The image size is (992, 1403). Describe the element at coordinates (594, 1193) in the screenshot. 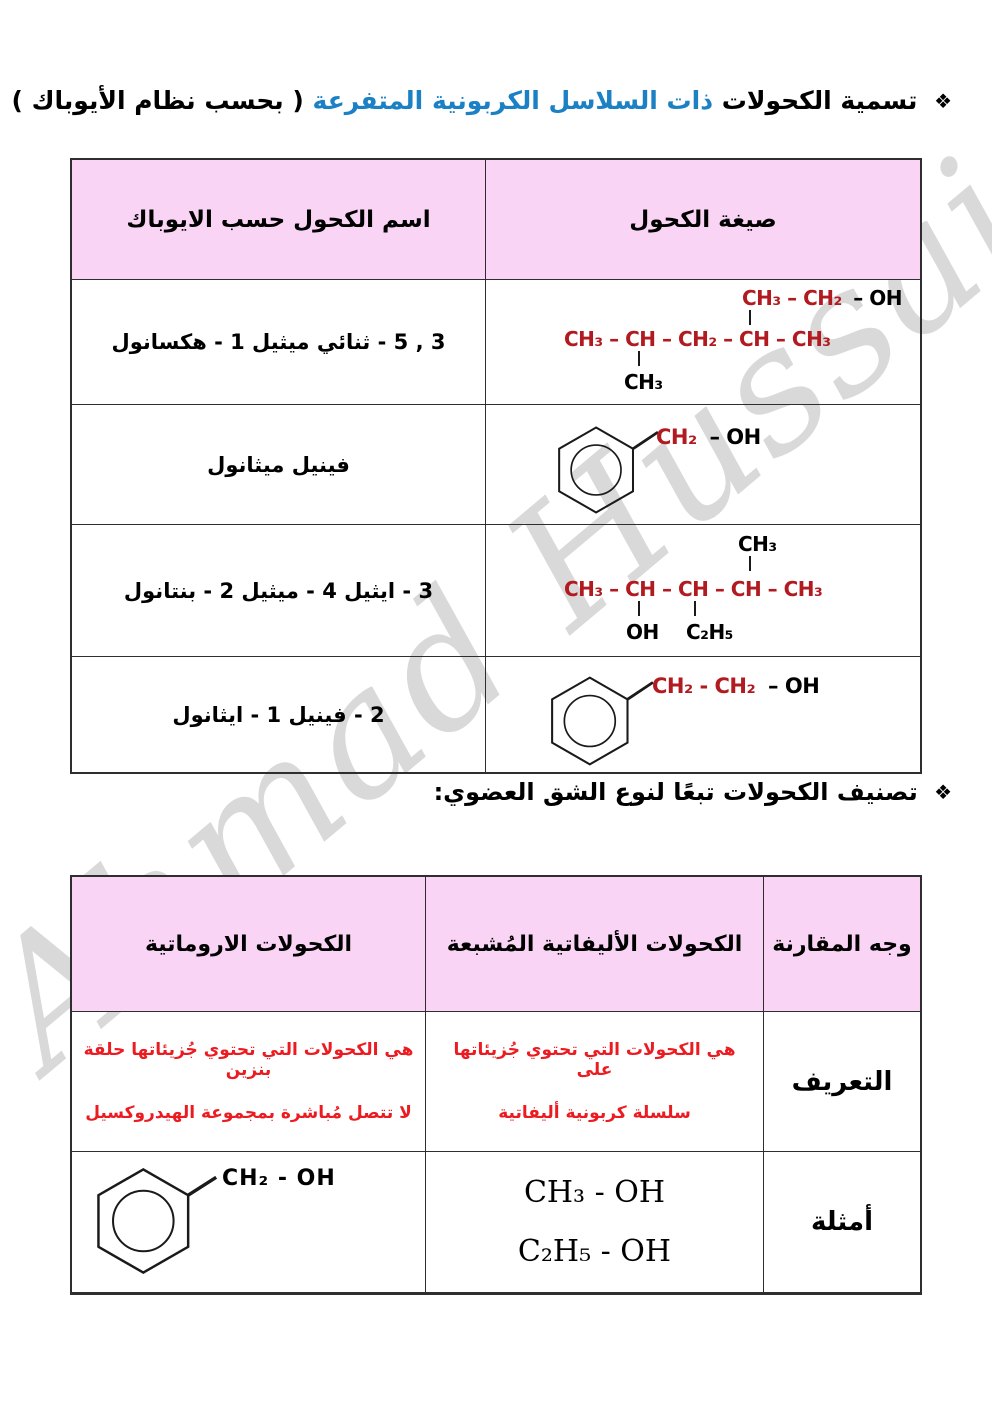

I see `examples-aliphatic-line1: CH₃ - OH` at that location.